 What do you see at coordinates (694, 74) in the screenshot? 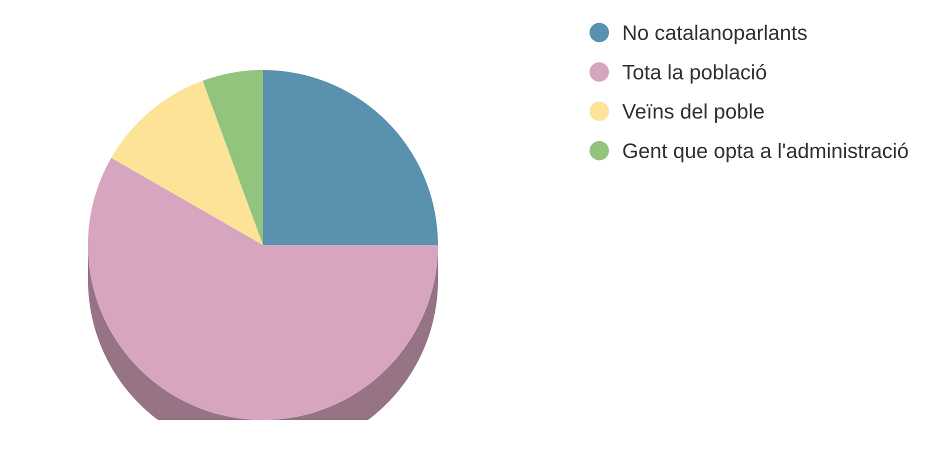
I see `legend-label: Tota la població` at bounding box center [694, 74].